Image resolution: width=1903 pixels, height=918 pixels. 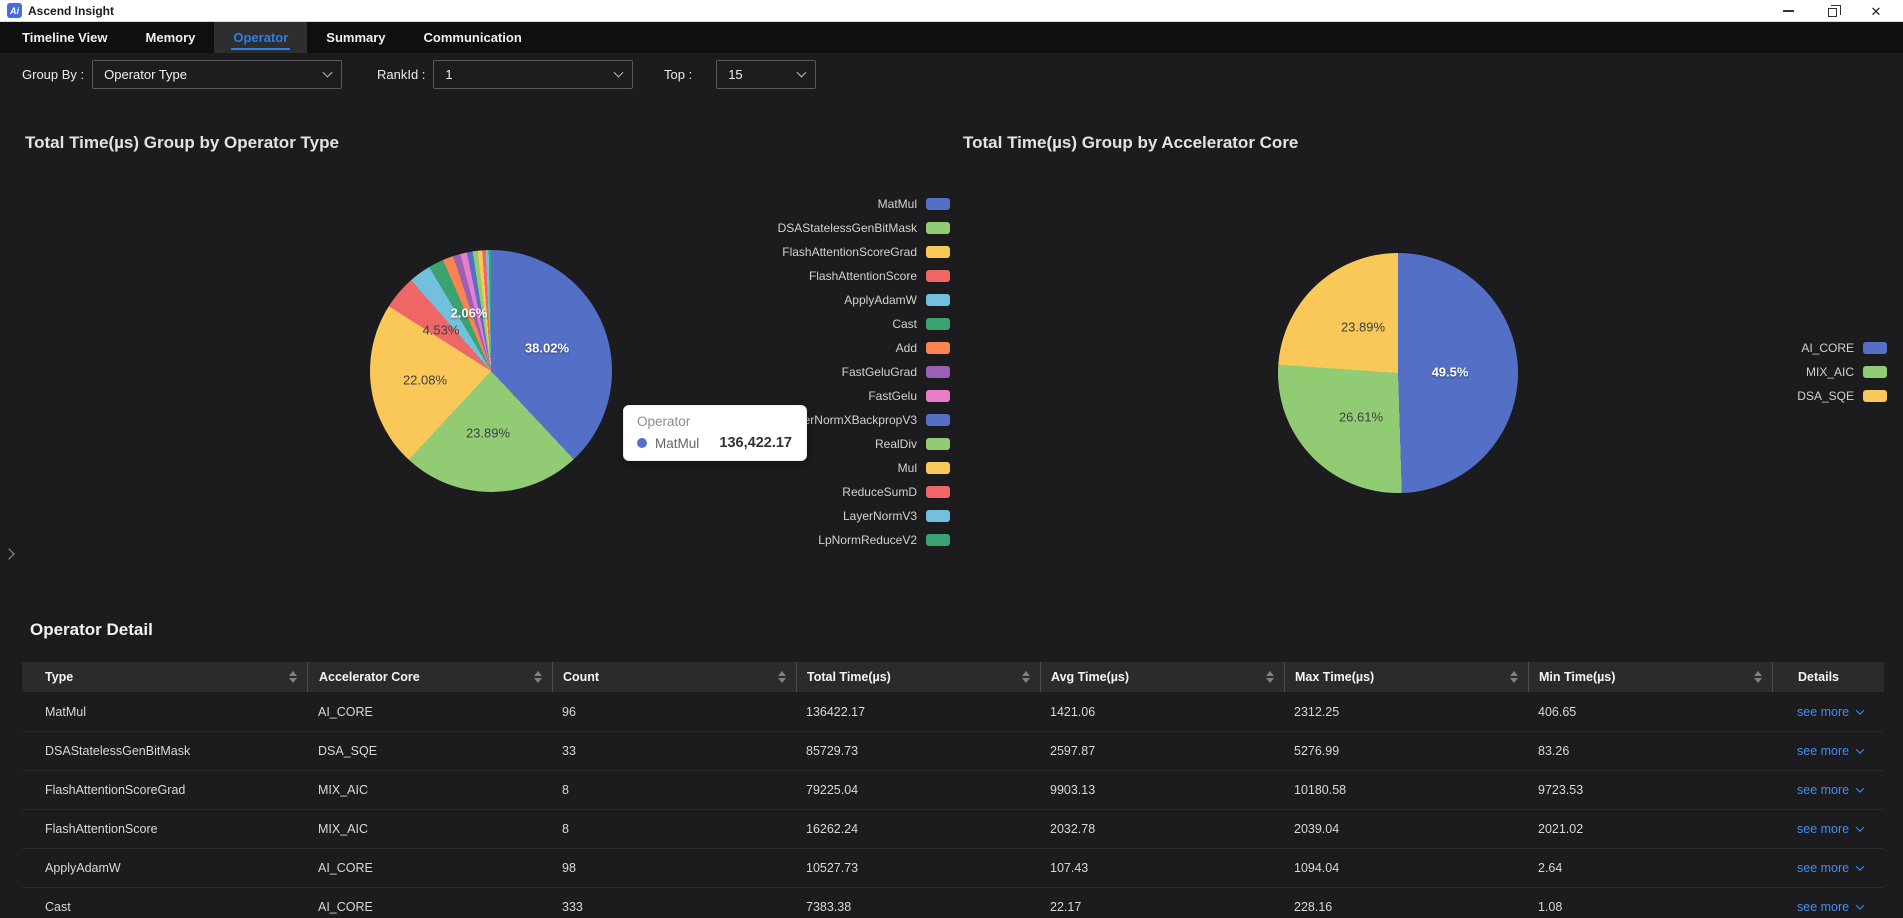 I want to click on chart-tooltip: Operator MatMul 136,422.17, so click(x=715, y=433).